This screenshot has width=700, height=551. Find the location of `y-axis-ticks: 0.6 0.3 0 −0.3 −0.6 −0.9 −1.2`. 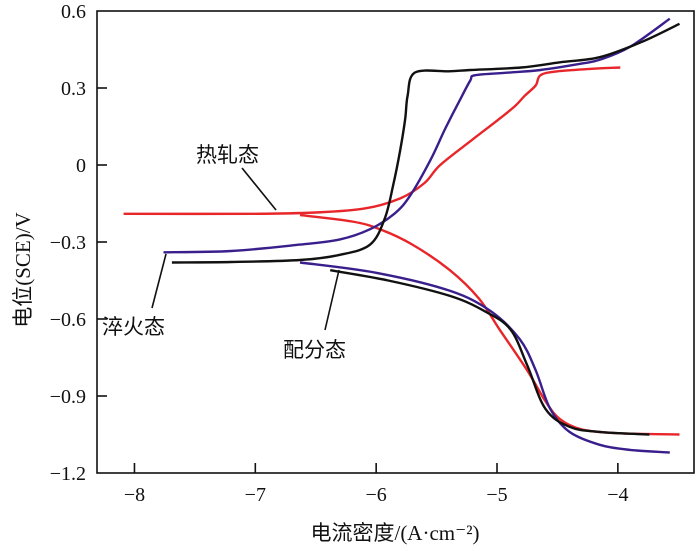

y-axis-ticks: 0.6 0.3 0 −0.3 −0.6 −0.9 −1.2 is located at coordinates (78, 243).